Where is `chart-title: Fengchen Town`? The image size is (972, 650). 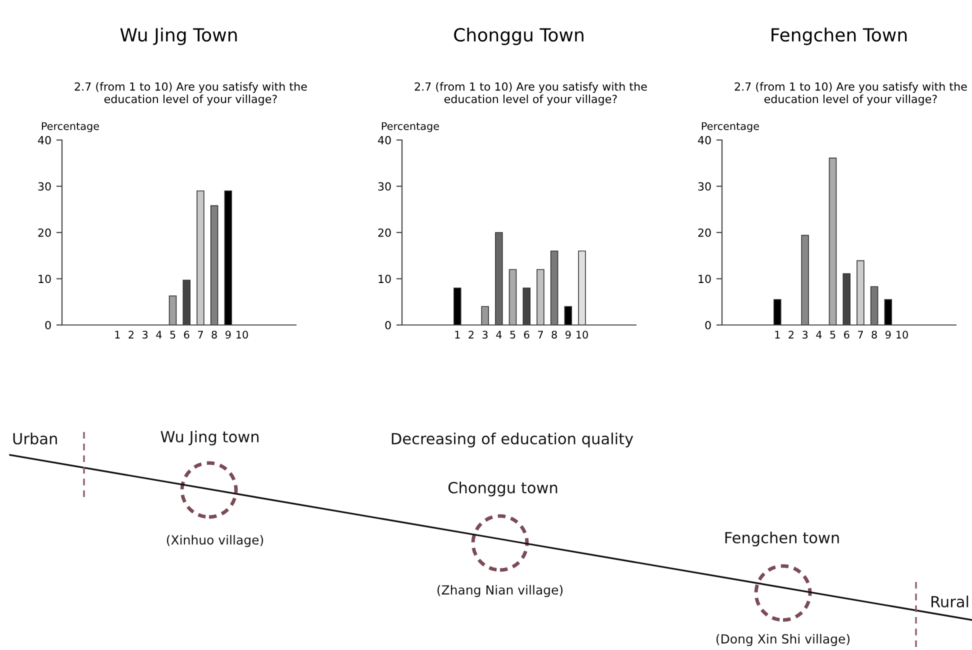 chart-title: Fengchen Town is located at coordinates (839, 37).